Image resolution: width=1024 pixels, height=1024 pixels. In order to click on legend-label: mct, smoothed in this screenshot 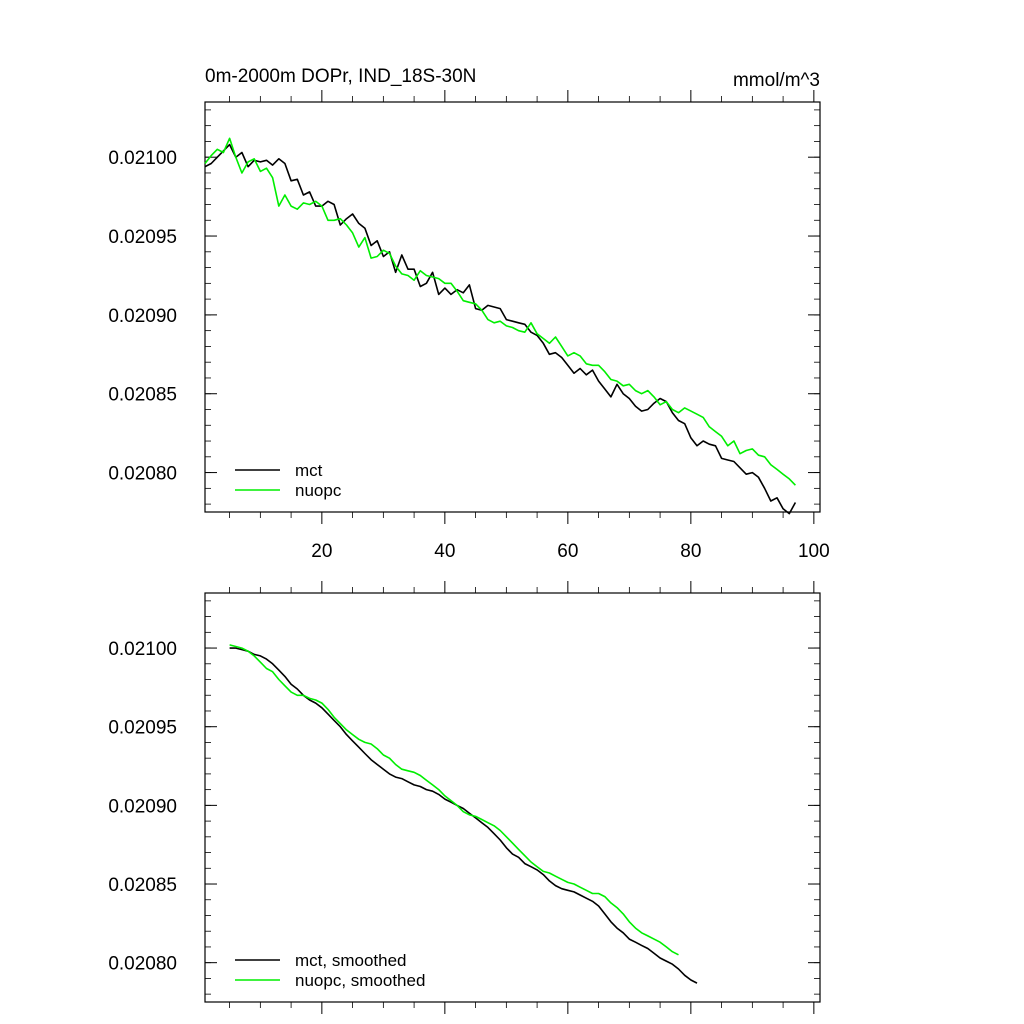, I will do `click(351, 960)`.